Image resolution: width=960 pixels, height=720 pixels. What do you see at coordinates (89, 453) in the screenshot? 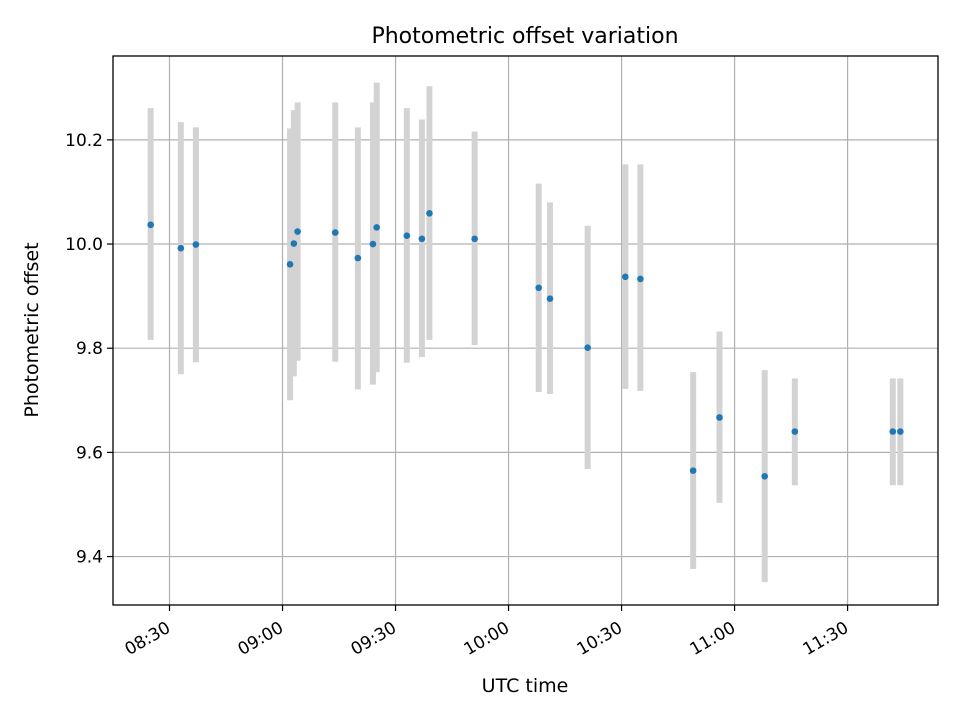
I see `y-tick-label: 9.6` at bounding box center [89, 453].